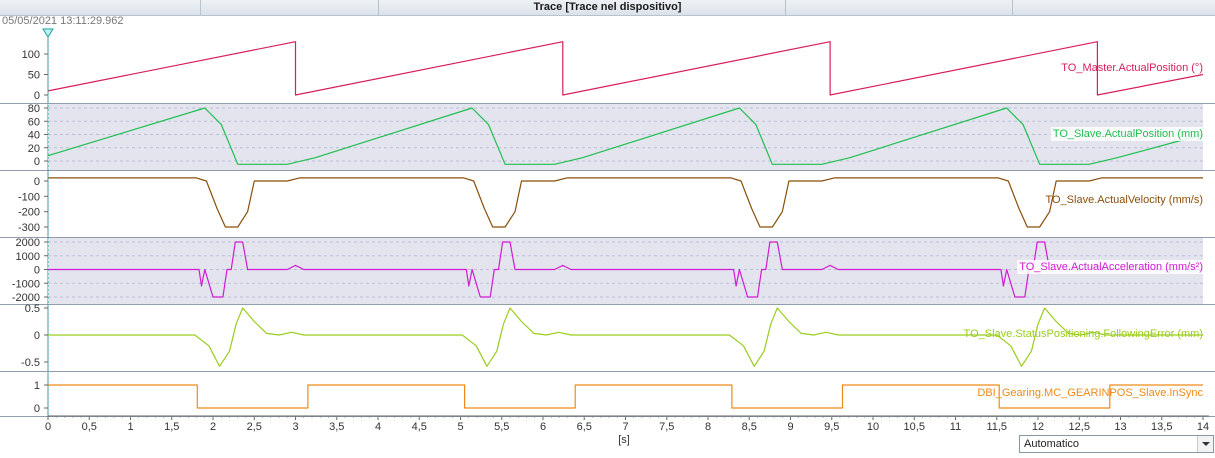 Image resolution: width=1215 pixels, height=458 pixels. Describe the element at coordinates (1161, 427) in the screenshot. I see `x-tick-label: 13,5` at that location.